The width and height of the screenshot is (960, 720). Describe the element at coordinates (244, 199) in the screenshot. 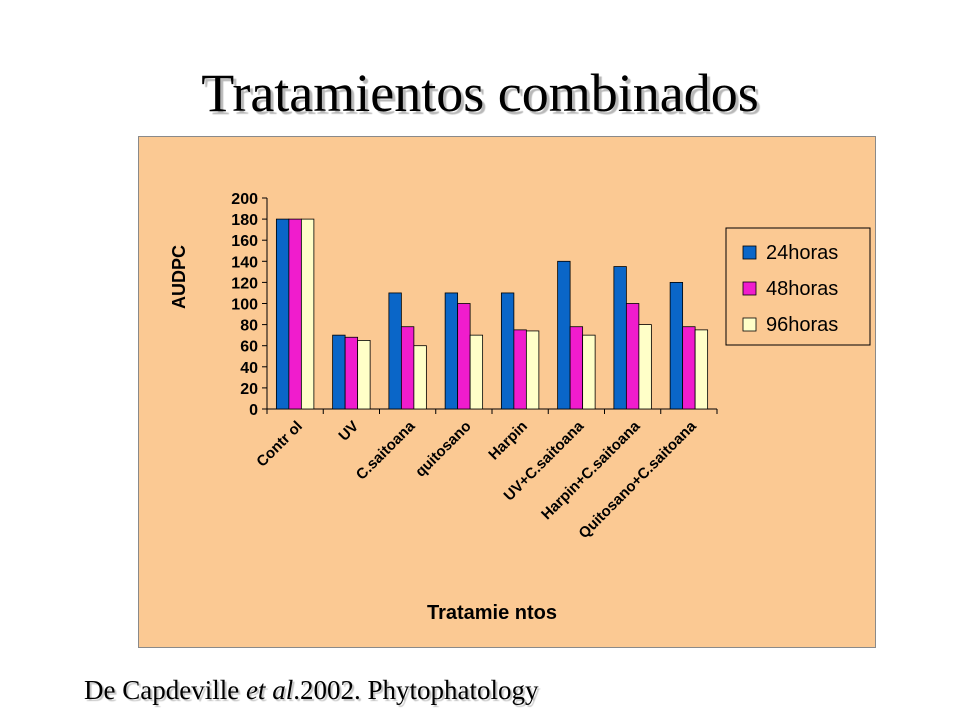

I see `y-tick-label: 200` at that location.